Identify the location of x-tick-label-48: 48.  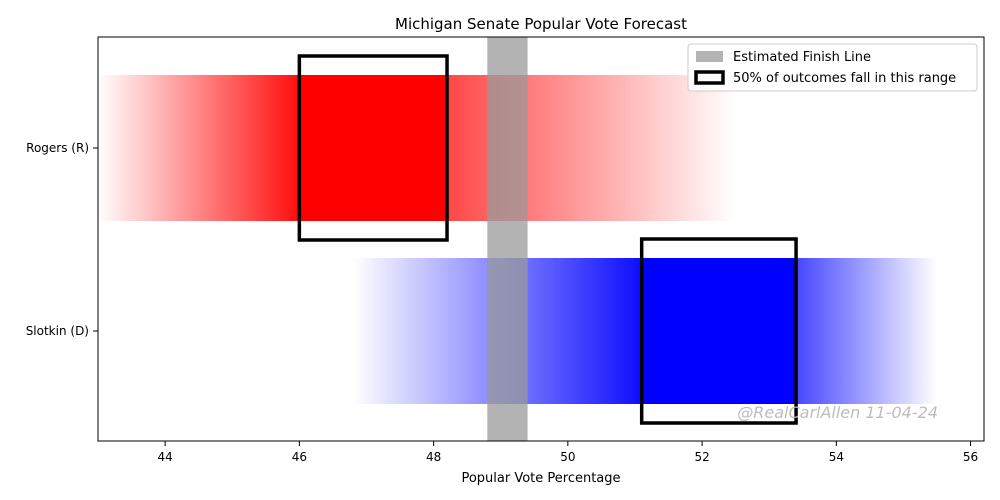
(433, 457).